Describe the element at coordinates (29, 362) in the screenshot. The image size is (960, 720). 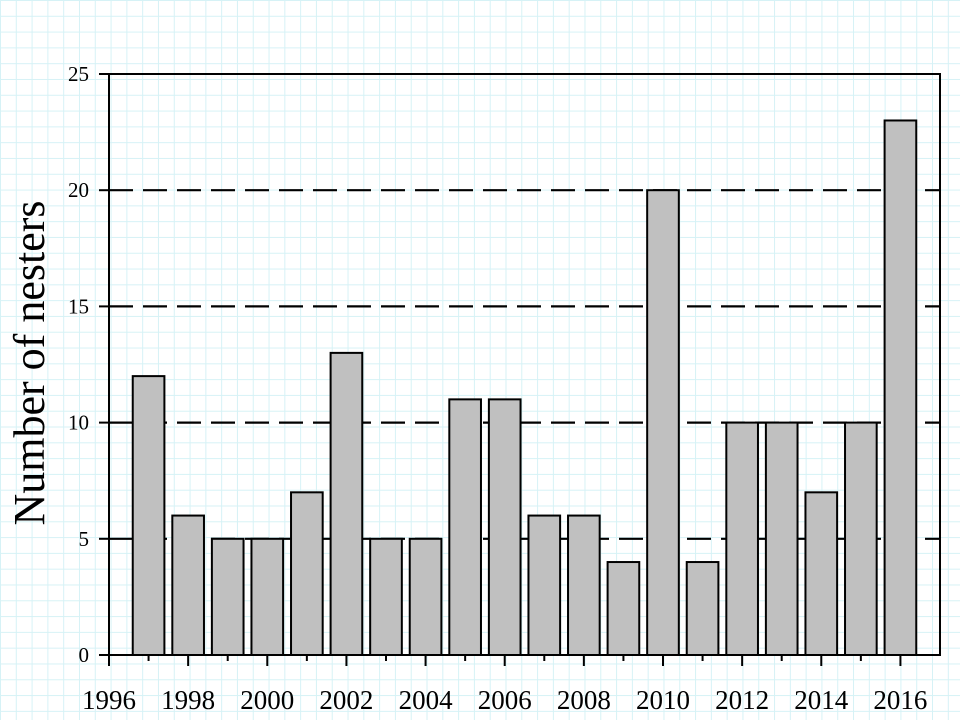
I see `y-axis-label: Number of nesters` at that location.